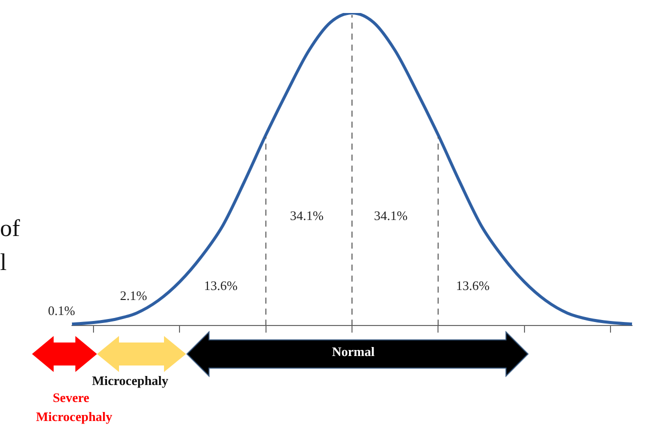 This screenshot has height=428, width=657. What do you see at coordinates (353, 352) in the screenshot?
I see `text: Normal` at bounding box center [353, 352].